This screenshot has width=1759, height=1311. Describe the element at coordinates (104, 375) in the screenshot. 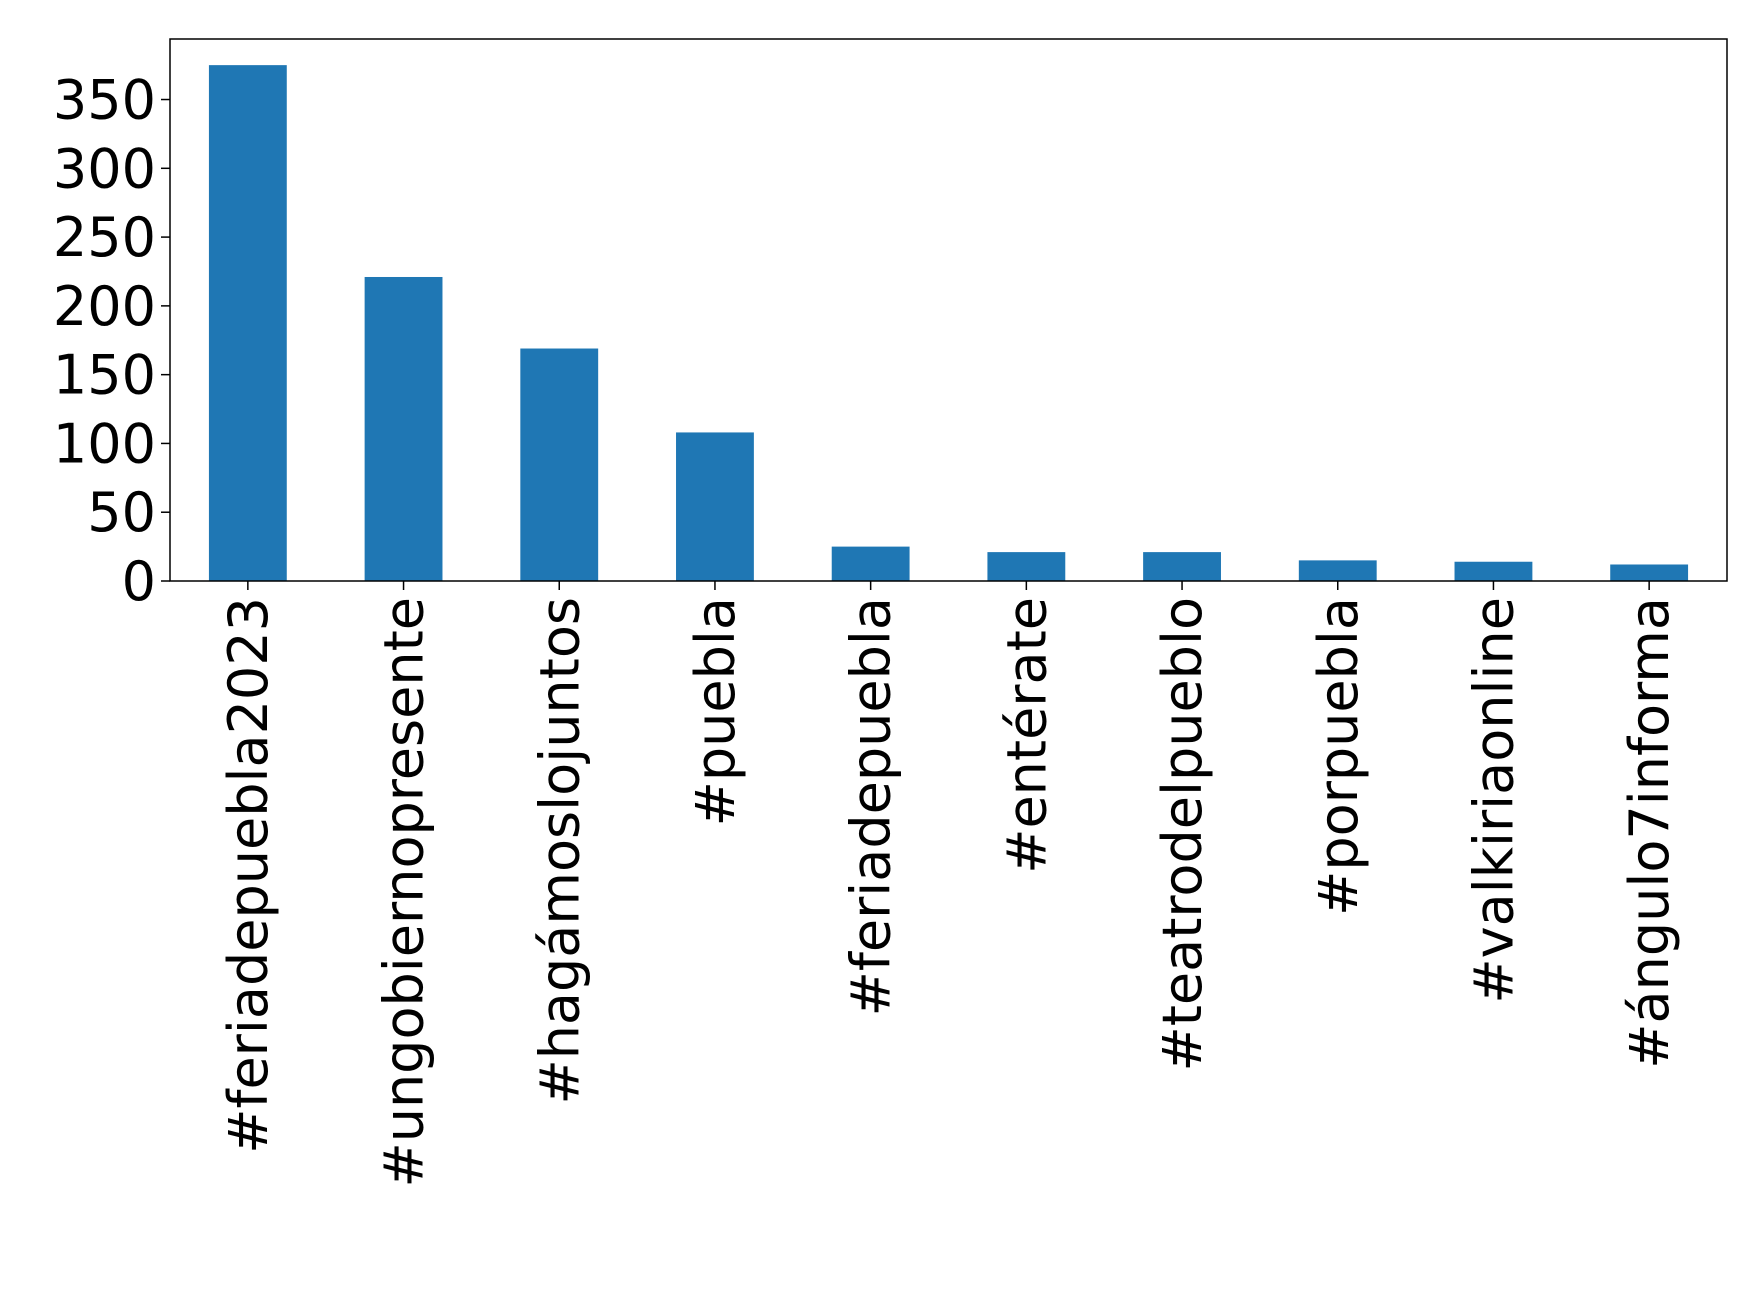

I see `y-tick-label: 150` at that location.